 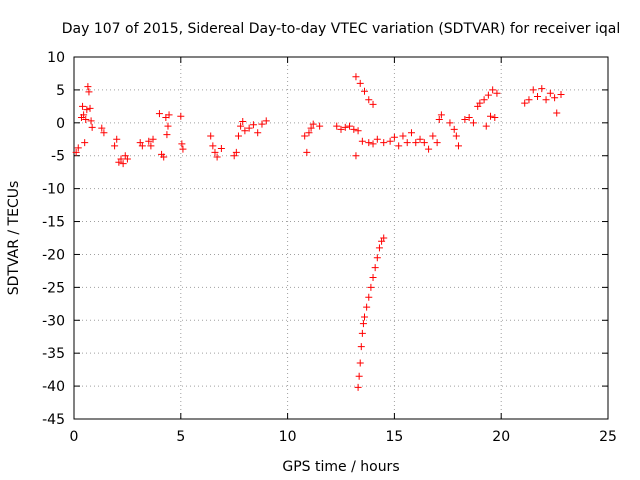 I want to click on y-tick-label: -30, so click(x=53, y=321).